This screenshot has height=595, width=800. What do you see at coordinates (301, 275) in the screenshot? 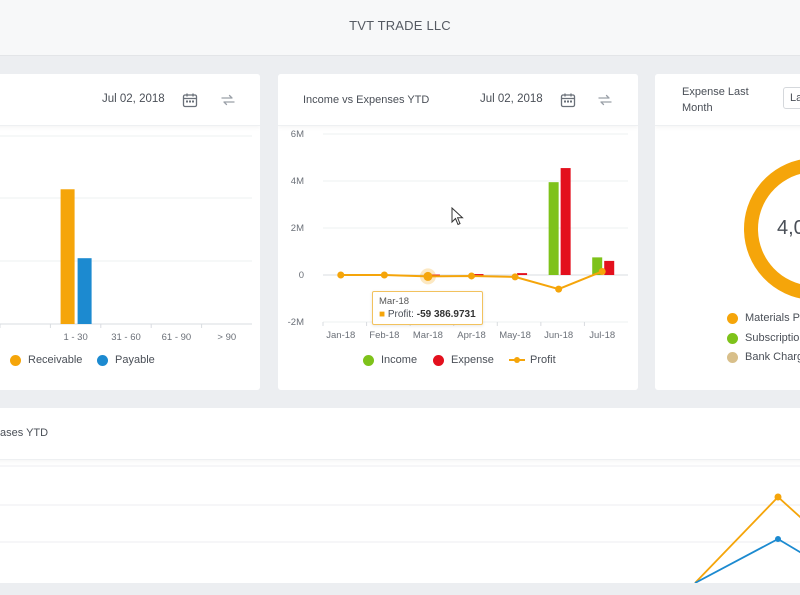
I see `income-y-label: 0` at bounding box center [301, 275].